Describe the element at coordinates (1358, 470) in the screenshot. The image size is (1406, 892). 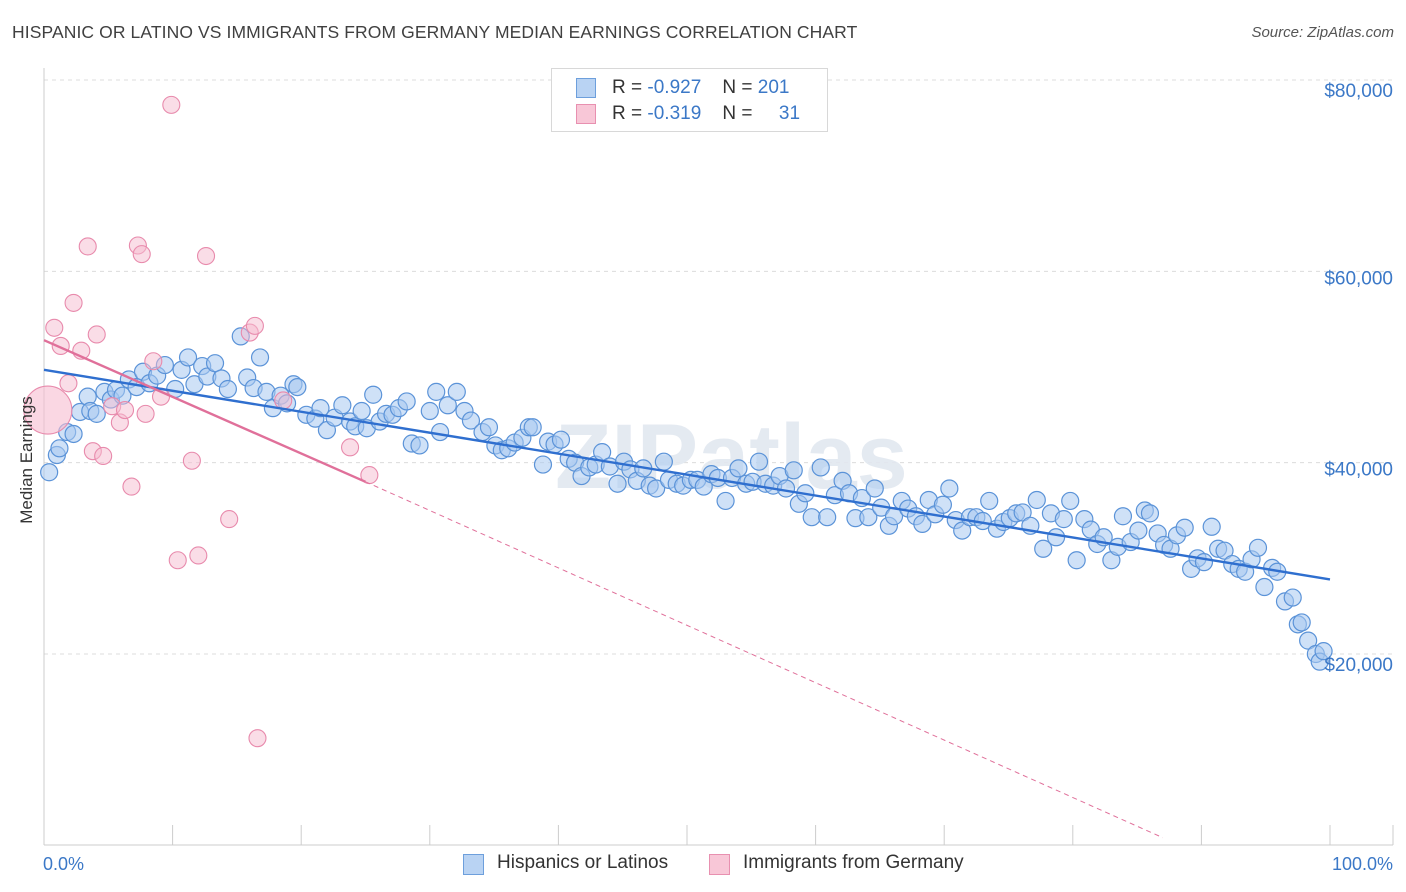
I see `y-tick-label: $40,000` at that location.